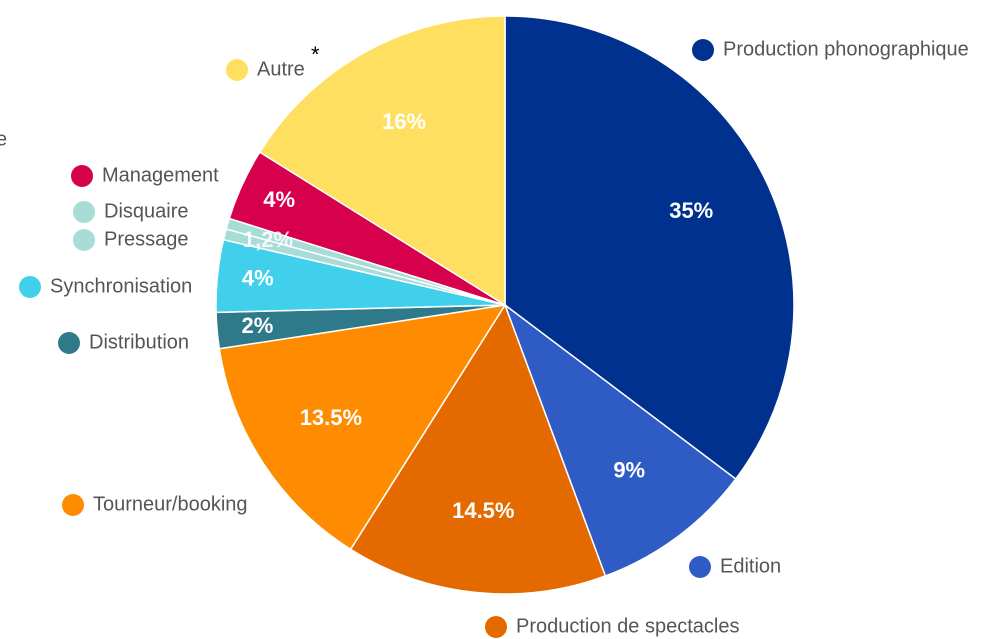 The height and width of the screenshot is (639, 995). What do you see at coordinates (281, 69) in the screenshot?
I see `legend-label: Autre` at bounding box center [281, 69].